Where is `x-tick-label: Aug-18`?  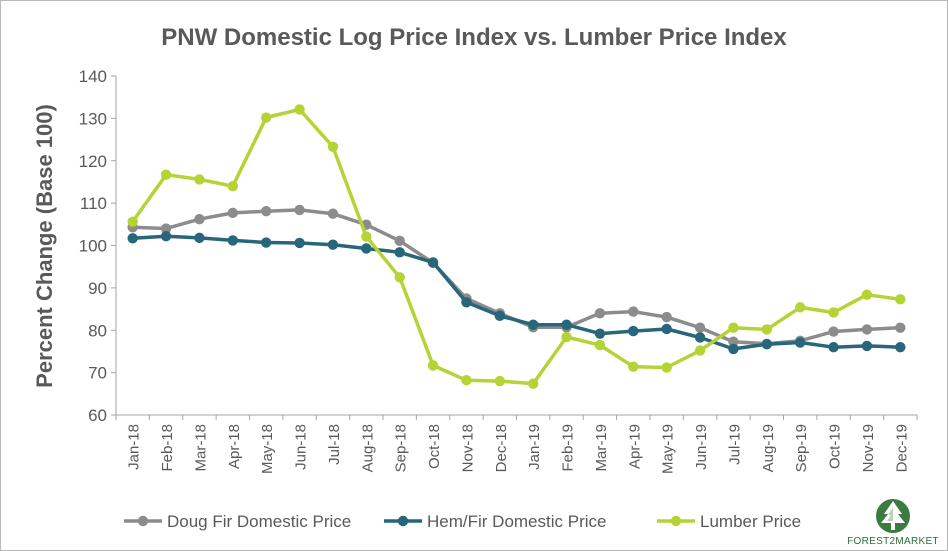
x-tick-label: Aug-18 is located at coordinates (367, 448).